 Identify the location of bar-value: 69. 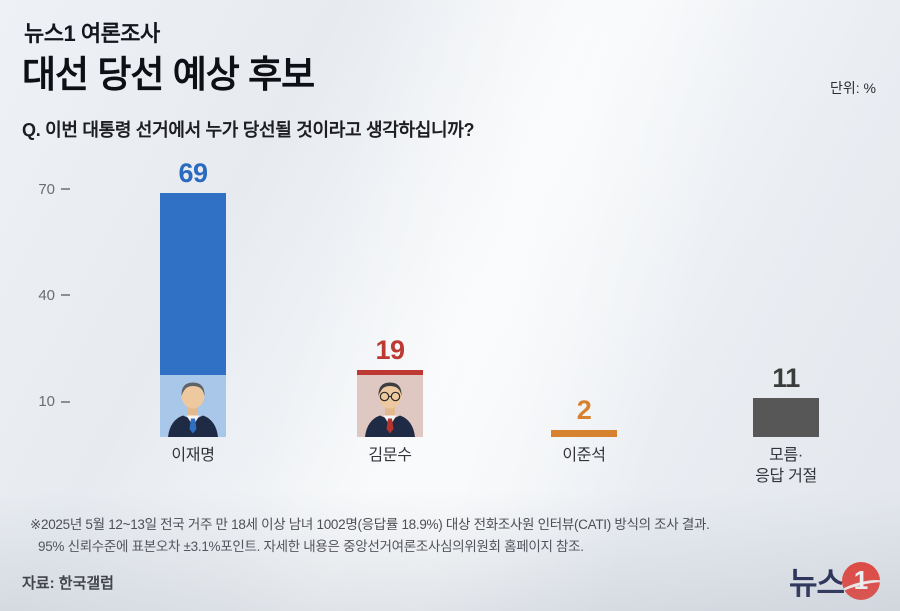
(193, 172).